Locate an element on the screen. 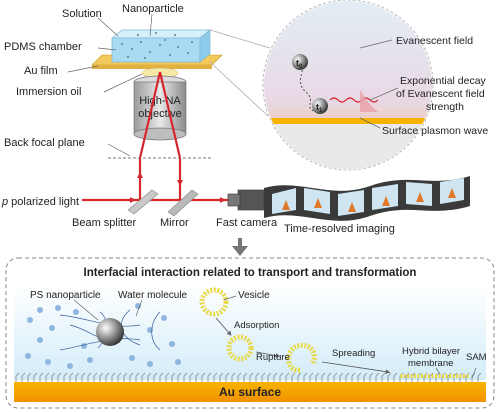 The height and width of the screenshot is (412, 500). sam-label: SAM is located at coordinates (476, 357).